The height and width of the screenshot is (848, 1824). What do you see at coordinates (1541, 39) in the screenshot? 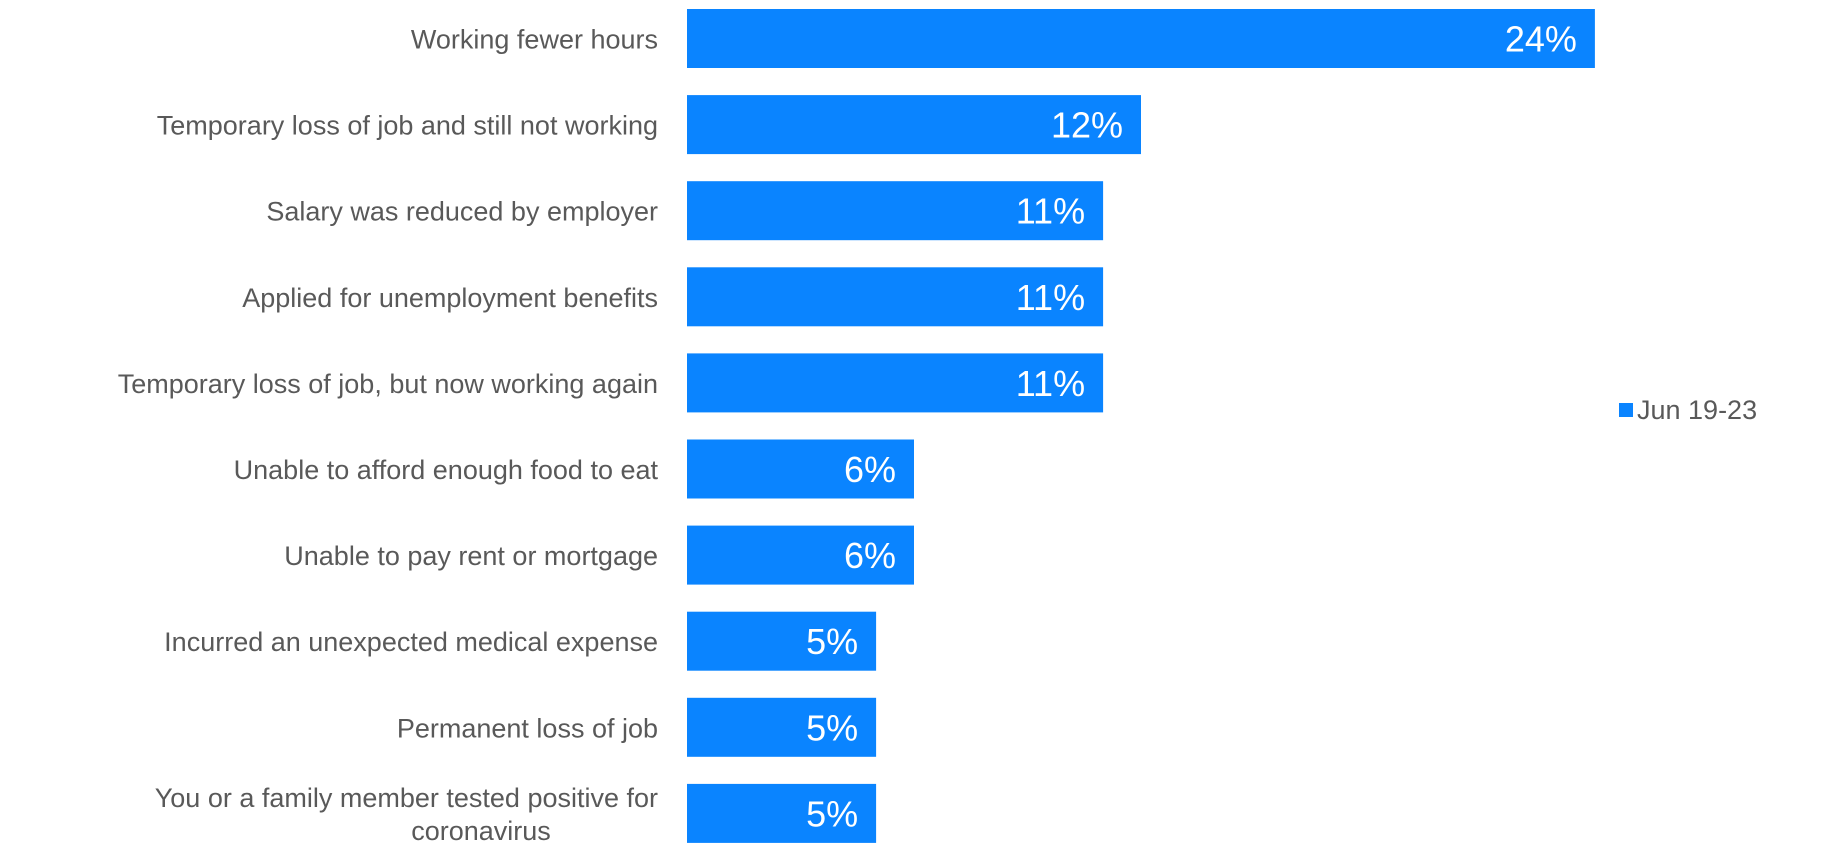
I see `data-label: 24%` at bounding box center [1541, 39].